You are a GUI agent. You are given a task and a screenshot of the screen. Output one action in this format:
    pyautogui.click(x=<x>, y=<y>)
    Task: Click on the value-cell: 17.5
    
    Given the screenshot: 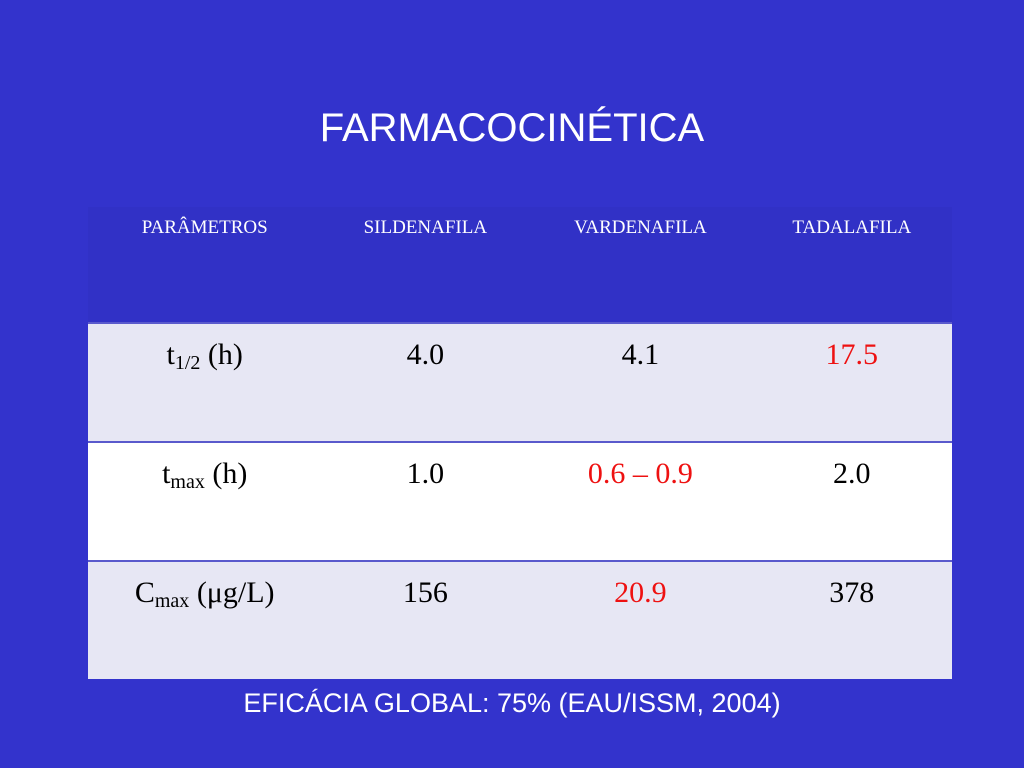 What is the action you would take?
    pyautogui.click(x=851, y=382)
    